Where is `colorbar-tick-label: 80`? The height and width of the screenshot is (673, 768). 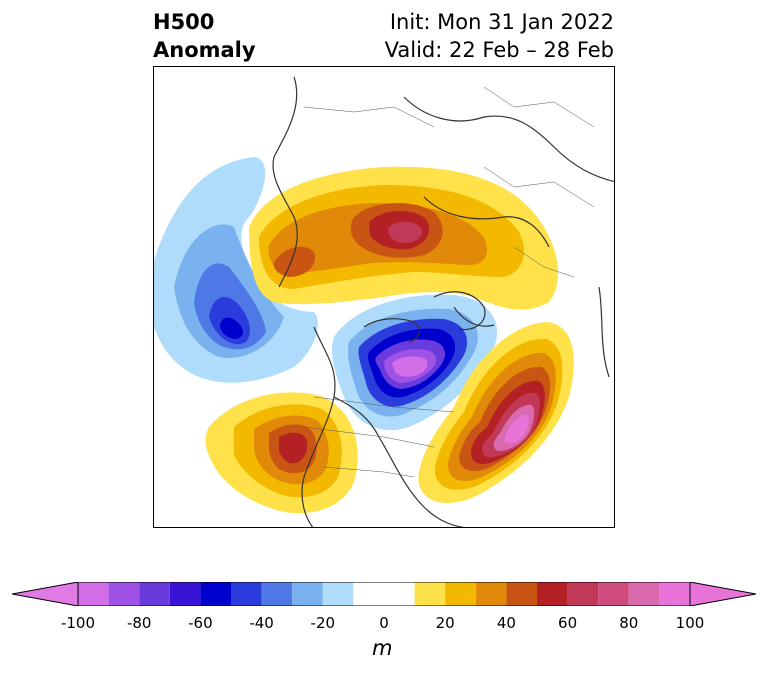
colorbar-tick-label: 80 is located at coordinates (629, 623).